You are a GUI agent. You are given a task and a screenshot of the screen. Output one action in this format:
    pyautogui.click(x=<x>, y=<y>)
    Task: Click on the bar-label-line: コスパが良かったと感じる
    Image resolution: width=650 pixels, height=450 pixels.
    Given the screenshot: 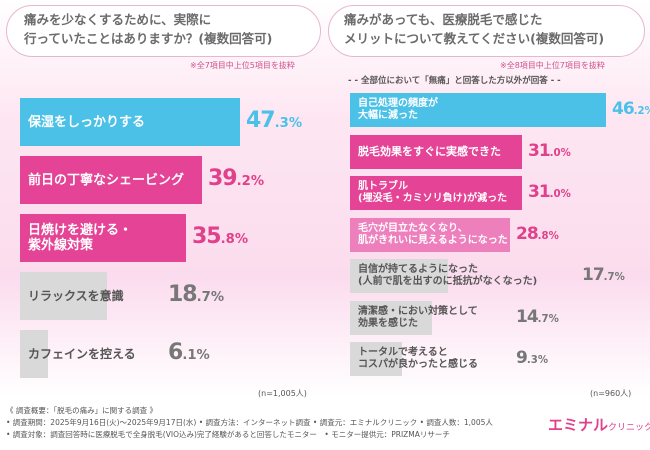 What is the action you would take?
    pyautogui.click(x=418, y=364)
    